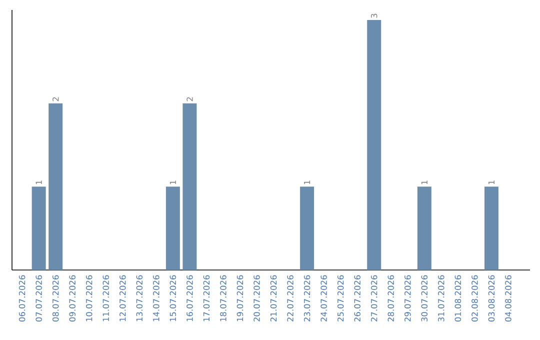 This screenshot has width=540, height=340. What do you see at coordinates (508, 298) in the screenshot?
I see `x-tick-label: 04.08.2026` at bounding box center [508, 298].